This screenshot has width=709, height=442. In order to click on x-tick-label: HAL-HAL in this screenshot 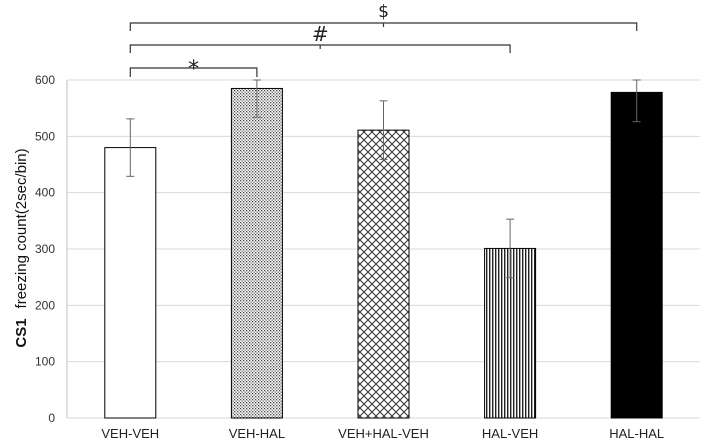, I will do `click(636, 433)`.